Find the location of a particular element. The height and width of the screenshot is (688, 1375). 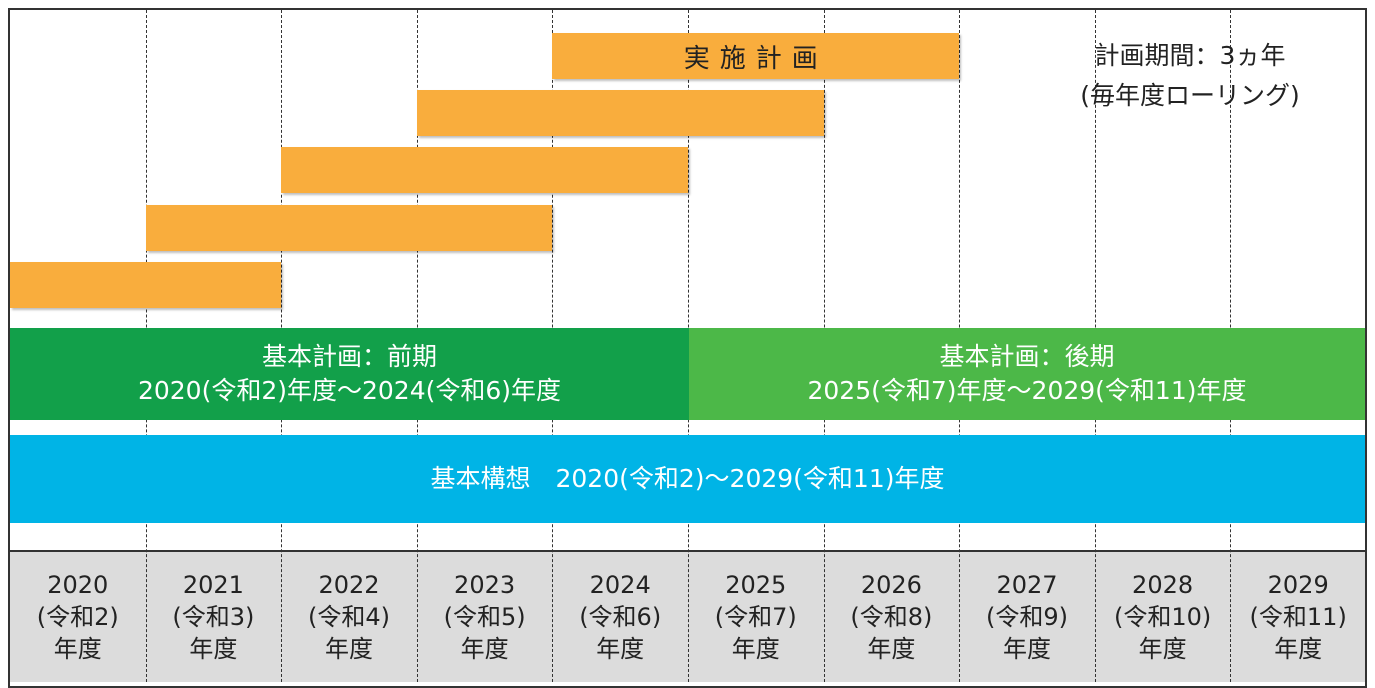

band-title: 基本構想 2020(令和2)～2029(令和11)年度 is located at coordinates (687, 478).